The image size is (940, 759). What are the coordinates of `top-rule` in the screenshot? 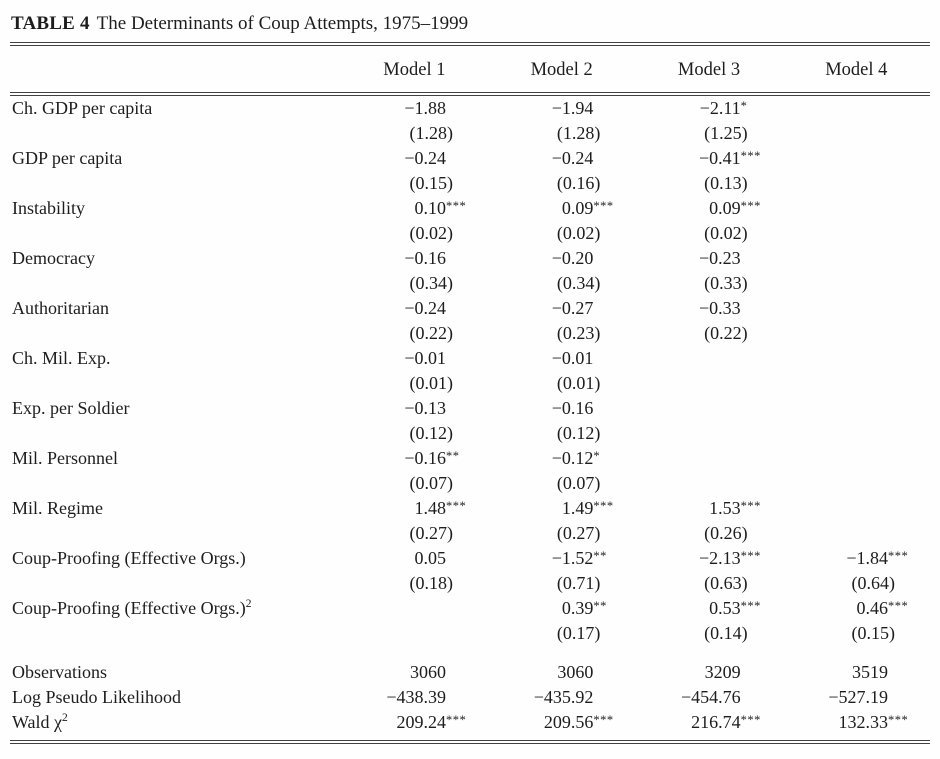 It's located at (470, 44).